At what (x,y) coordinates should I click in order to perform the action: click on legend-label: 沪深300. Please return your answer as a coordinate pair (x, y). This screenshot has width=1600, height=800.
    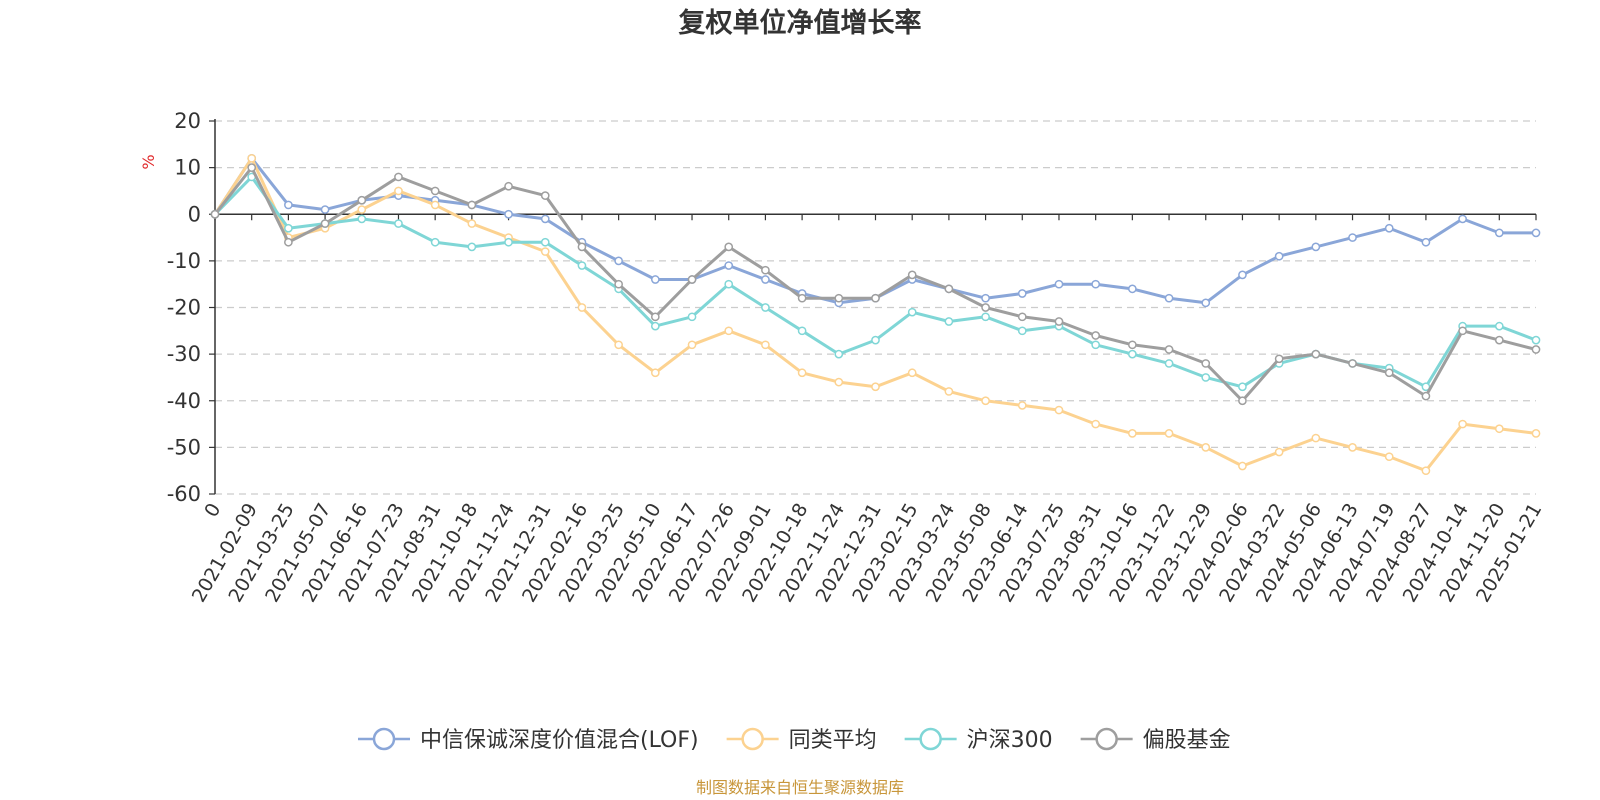
    Looking at the image, I should click on (1010, 740).